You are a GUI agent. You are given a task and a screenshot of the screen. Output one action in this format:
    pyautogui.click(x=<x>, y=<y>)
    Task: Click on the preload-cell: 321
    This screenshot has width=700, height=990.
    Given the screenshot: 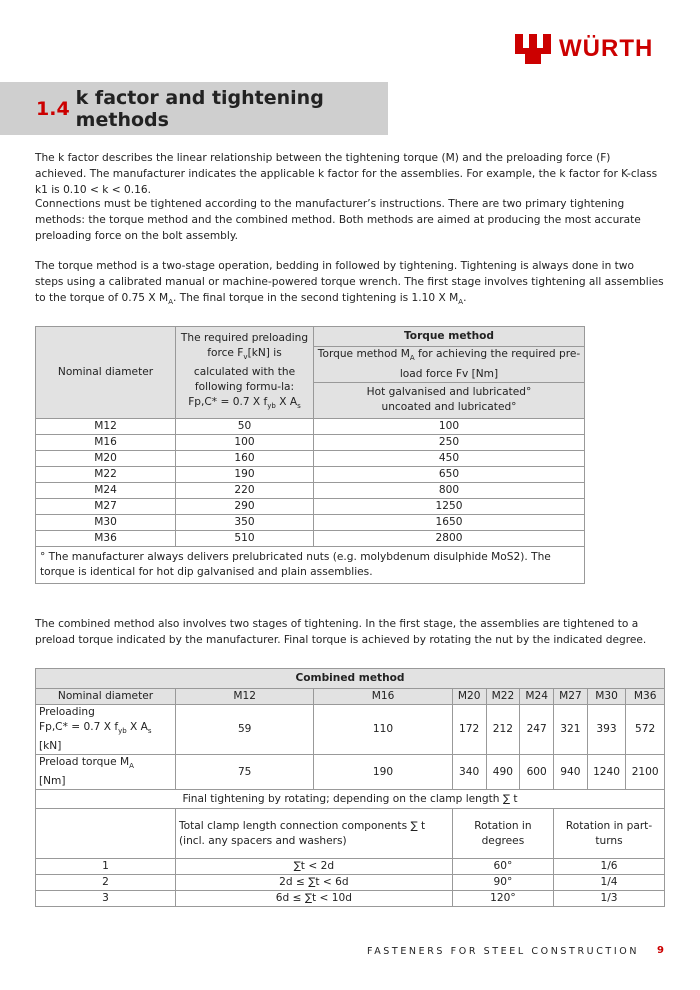 What is the action you would take?
    pyautogui.click(x=570, y=729)
    